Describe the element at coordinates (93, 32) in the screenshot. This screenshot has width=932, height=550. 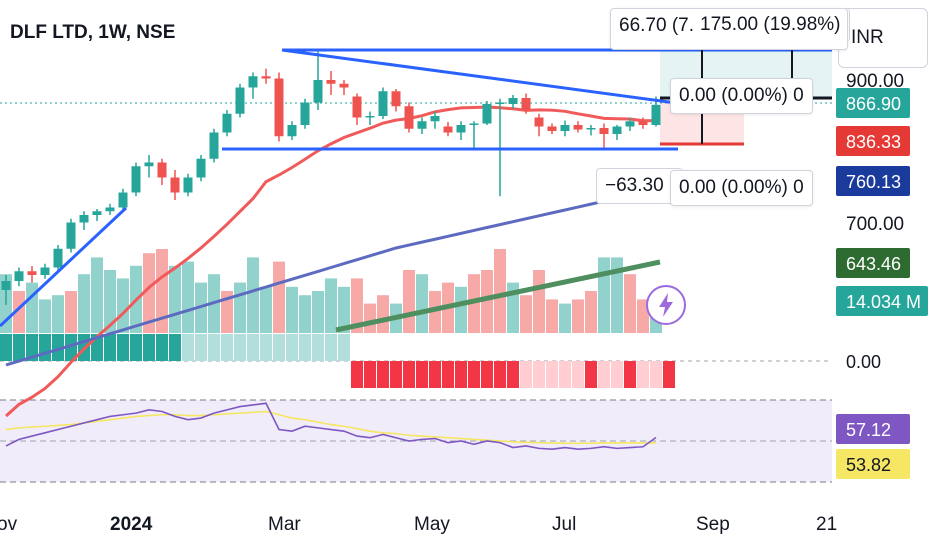
I see `symbol-title: DLF LTD, 1W, NSE` at that location.